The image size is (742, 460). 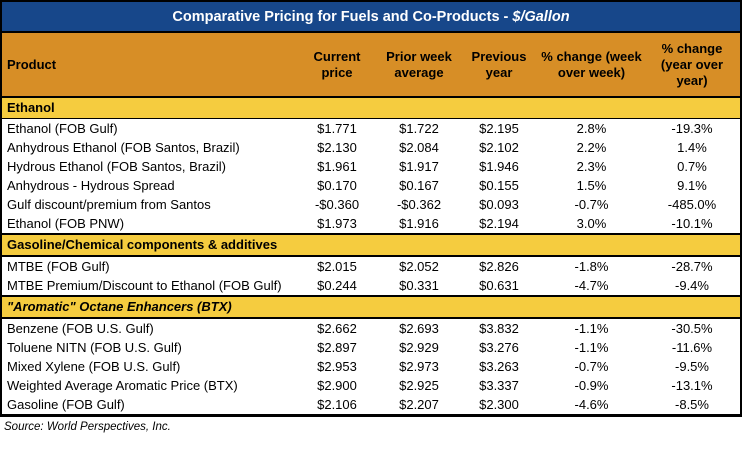 What do you see at coordinates (148, 224) in the screenshot?
I see `product-cell: Ethanol (FOB PNW)` at bounding box center [148, 224].